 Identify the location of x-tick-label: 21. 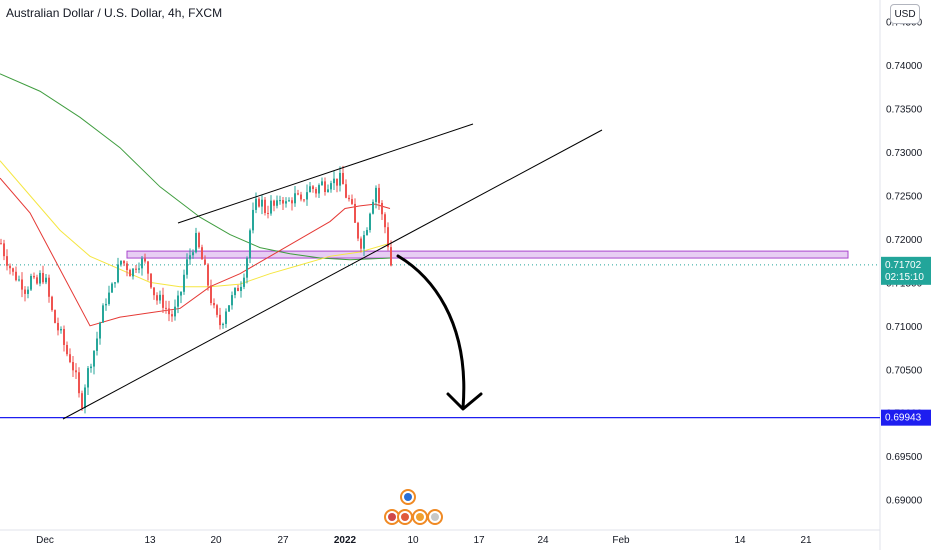
(806, 540).